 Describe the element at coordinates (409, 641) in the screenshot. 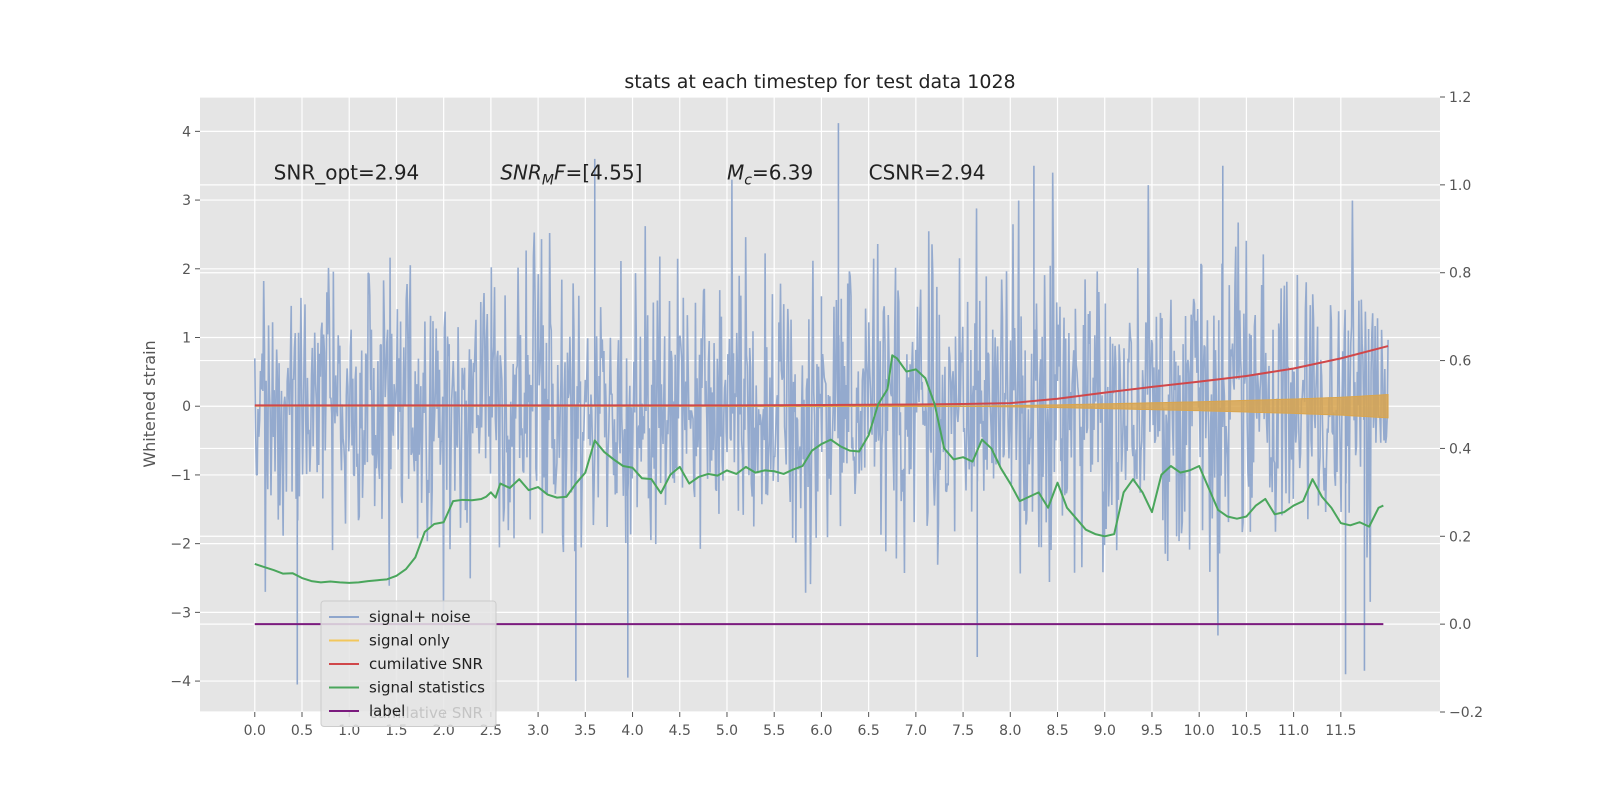

I see `legend-label: signal only` at that location.